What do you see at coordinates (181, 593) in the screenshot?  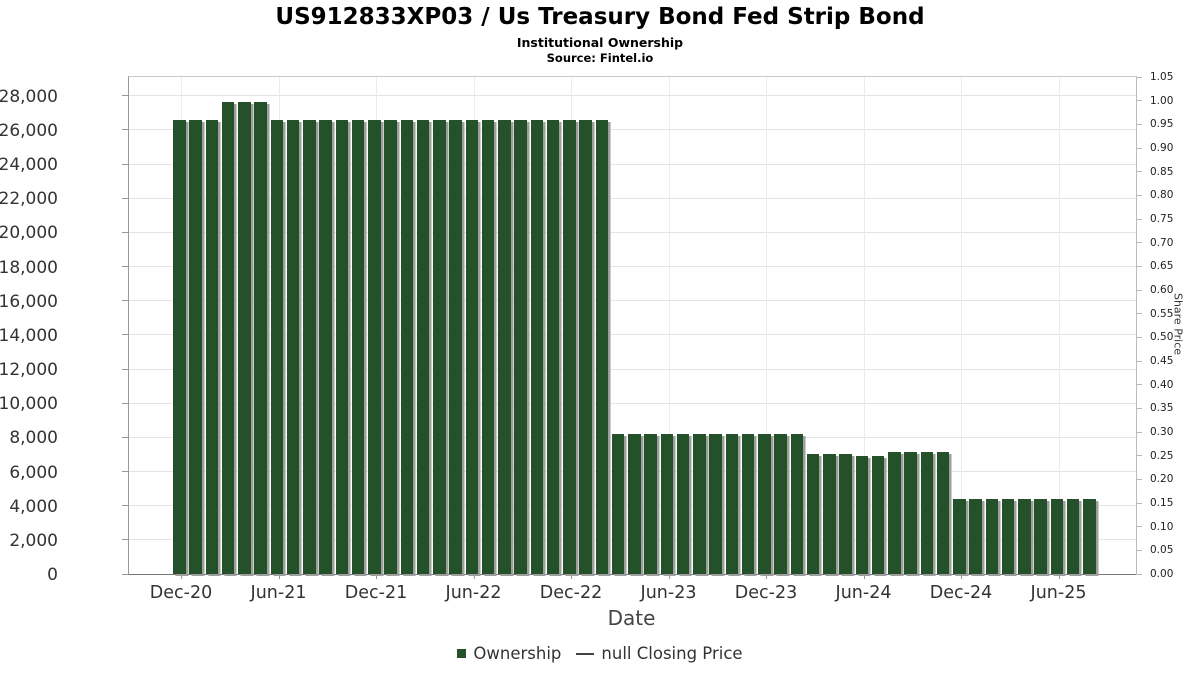 I see `x-tick-label: Dec-20` at bounding box center [181, 593].